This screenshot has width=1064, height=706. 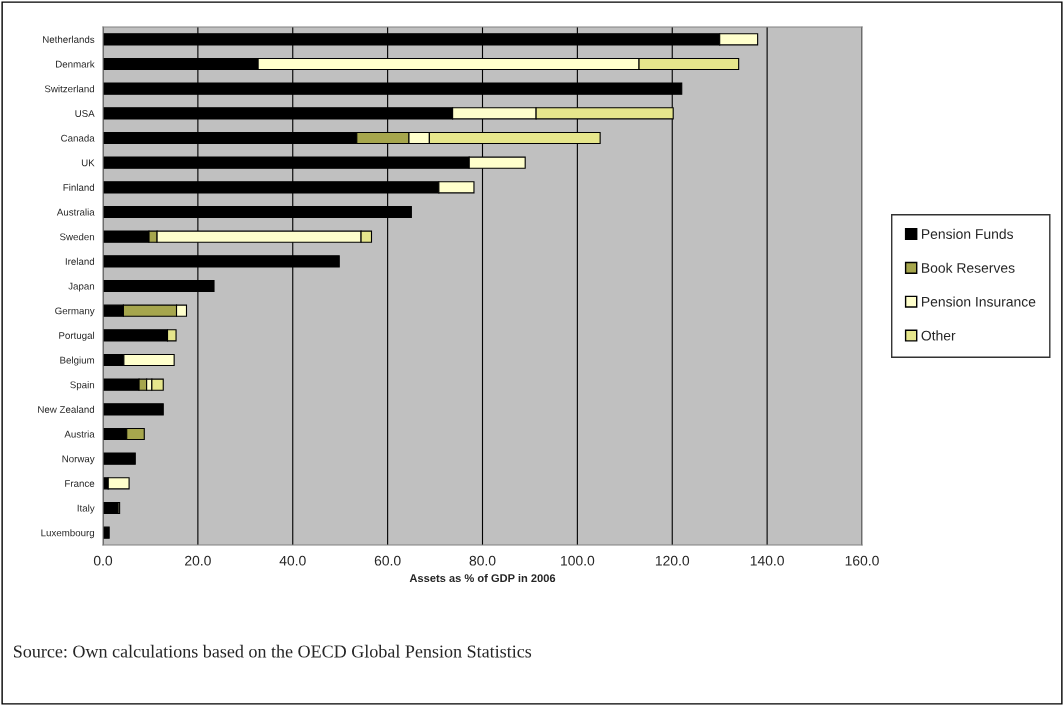 What do you see at coordinates (75, 312) in the screenshot?
I see `y-tick-label: Germany` at bounding box center [75, 312].